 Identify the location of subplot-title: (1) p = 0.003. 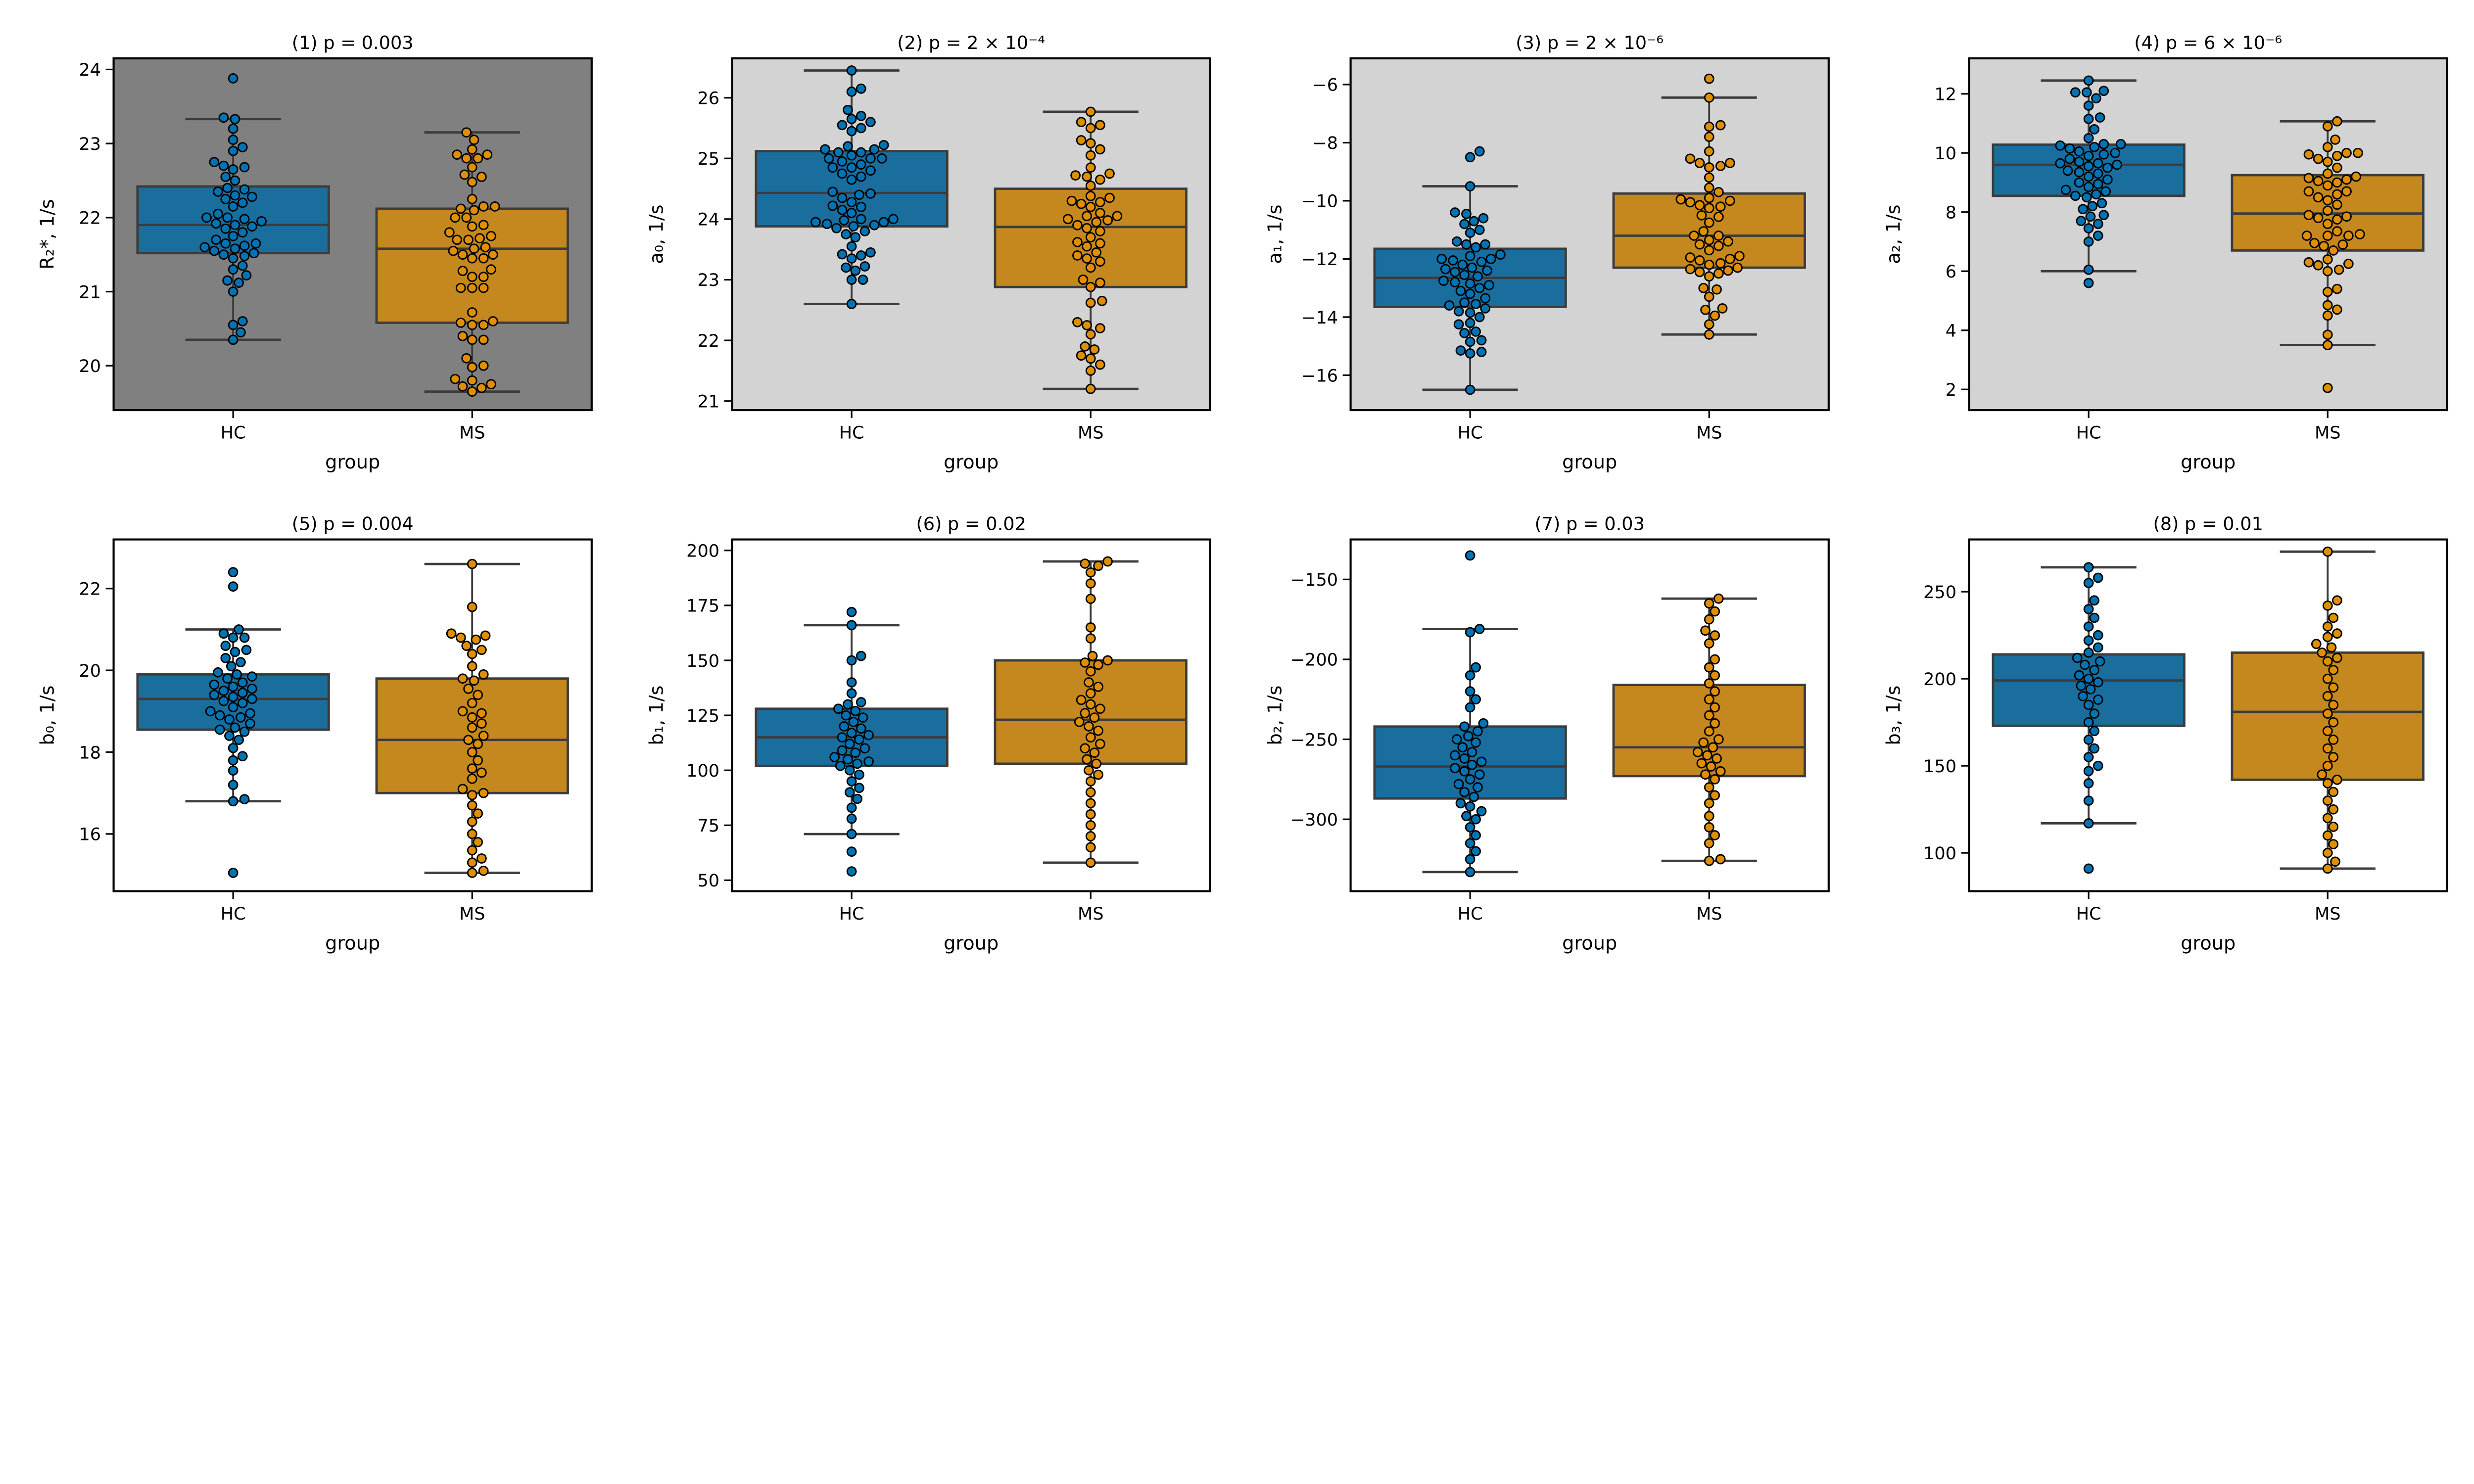
(353, 42).